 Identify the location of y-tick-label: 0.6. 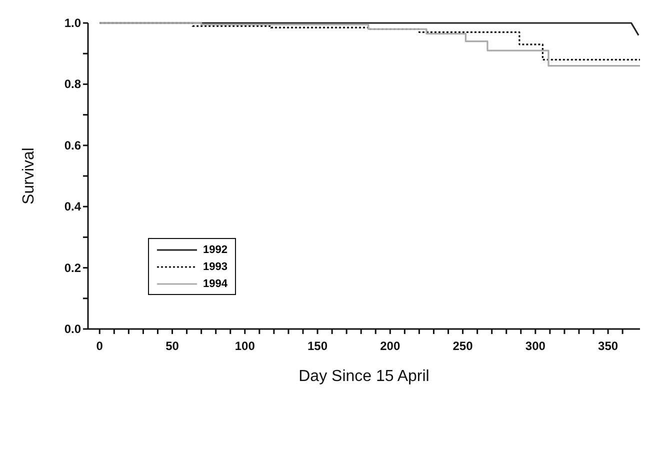
(73, 145).